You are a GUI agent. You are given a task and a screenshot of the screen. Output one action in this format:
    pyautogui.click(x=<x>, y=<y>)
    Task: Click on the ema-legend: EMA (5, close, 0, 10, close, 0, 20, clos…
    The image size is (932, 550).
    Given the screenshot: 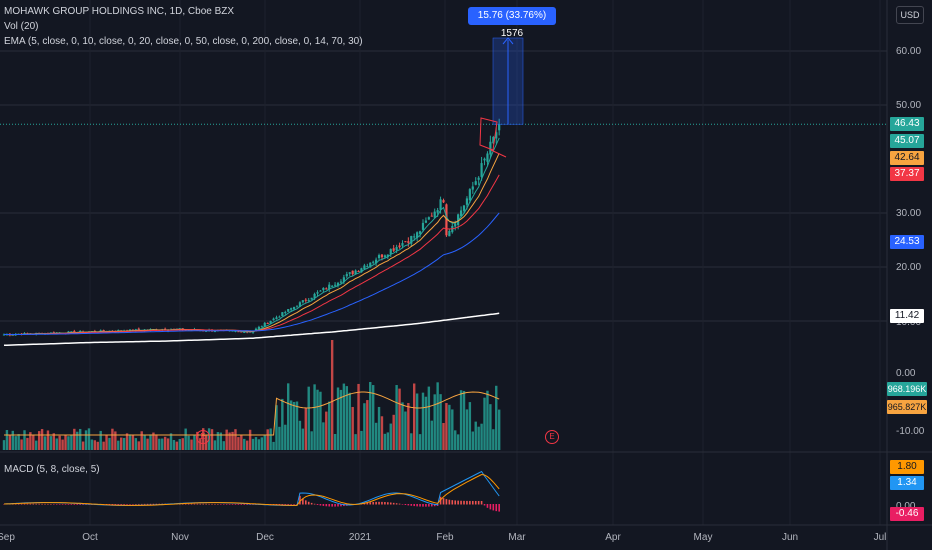 What is the action you would take?
    pyautogui.click(x=183, y=41)
    